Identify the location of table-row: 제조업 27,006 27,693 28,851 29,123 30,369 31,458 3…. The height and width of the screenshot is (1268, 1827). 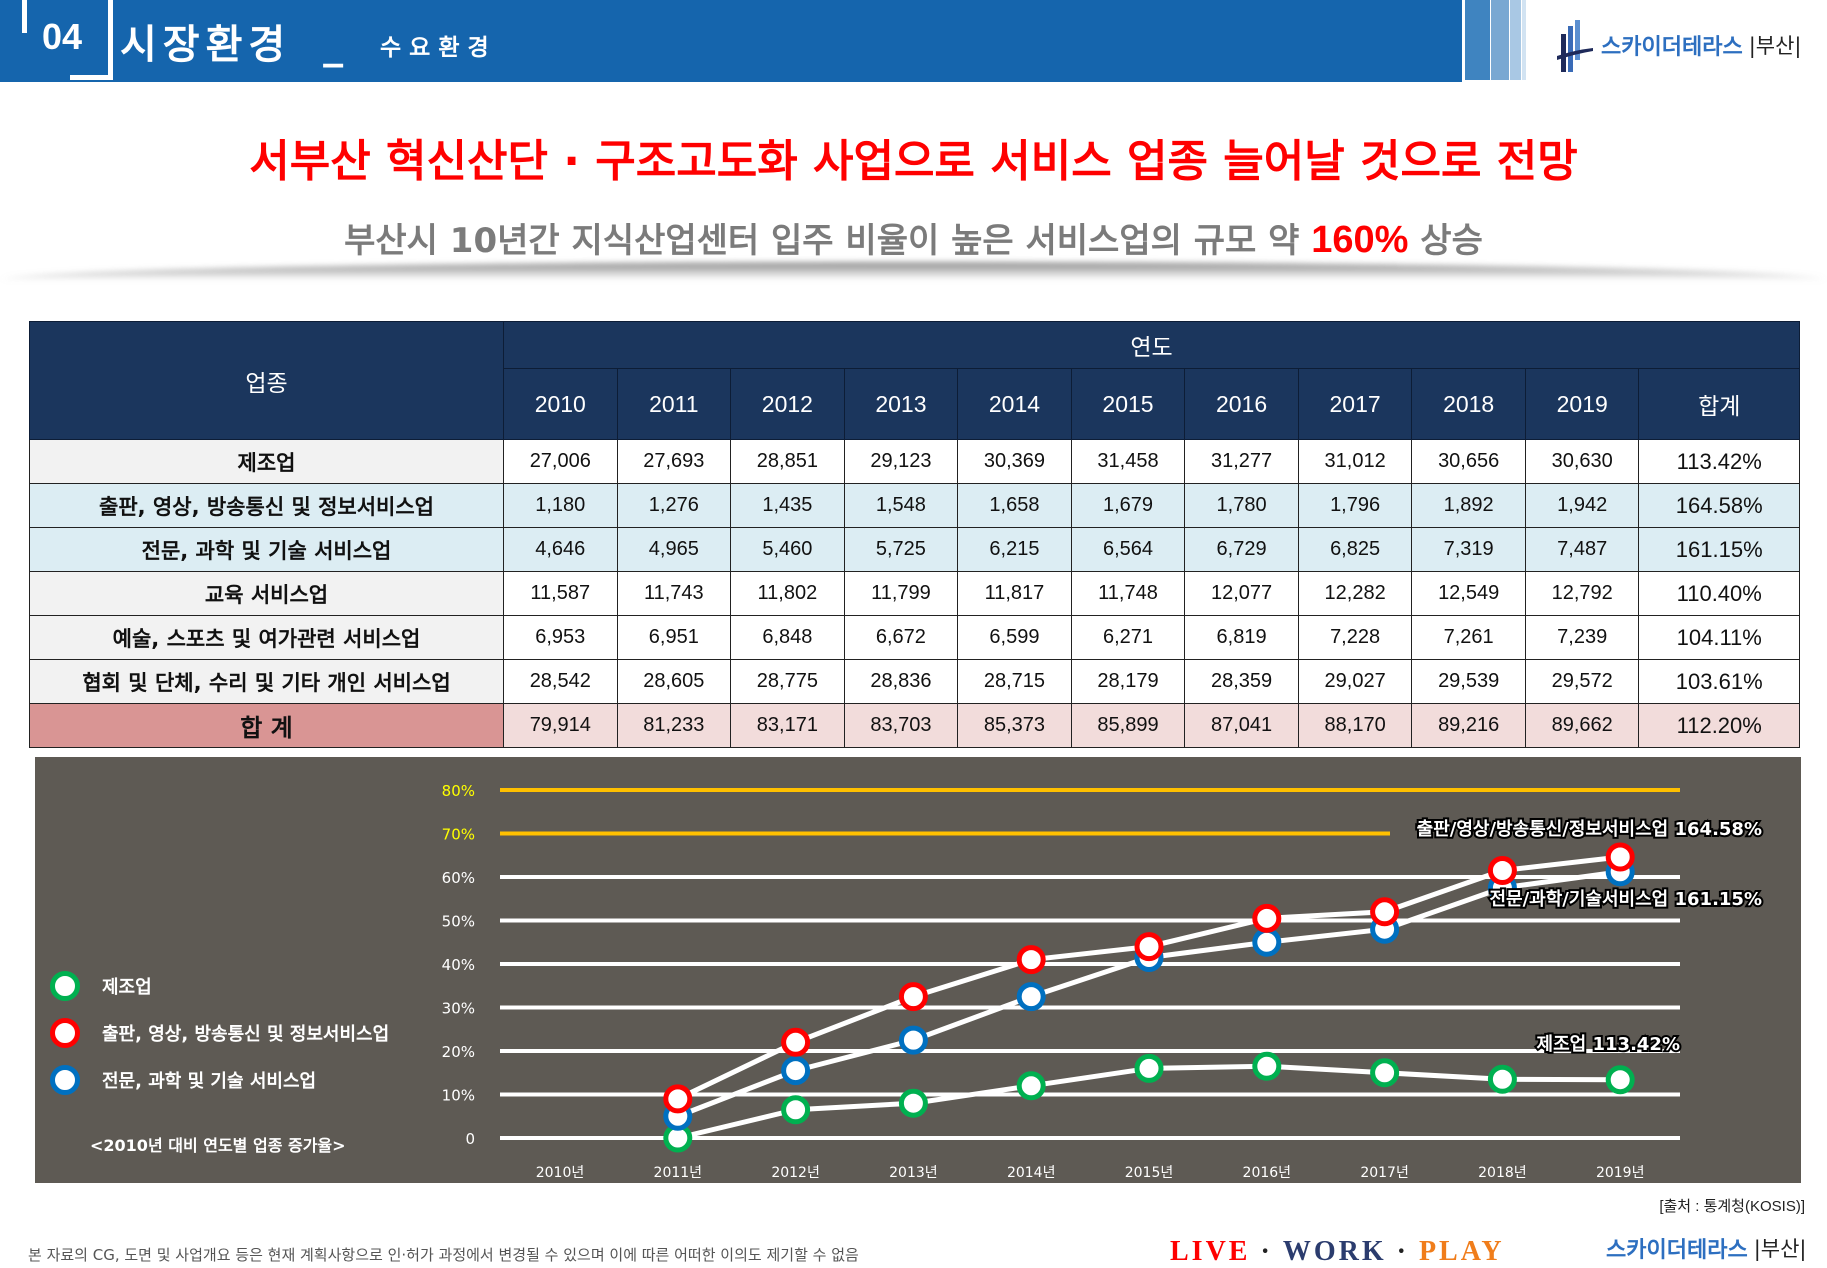
(914, 461).